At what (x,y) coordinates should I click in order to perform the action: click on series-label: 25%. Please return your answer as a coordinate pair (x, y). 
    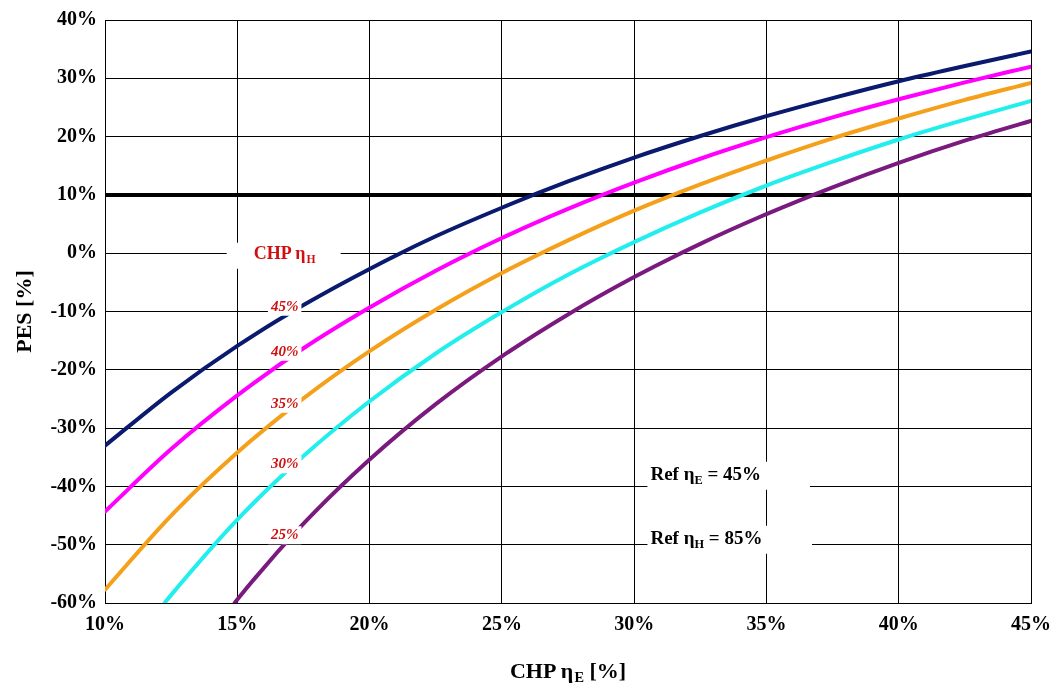
    Looking at the image, I should click on (284, 534).